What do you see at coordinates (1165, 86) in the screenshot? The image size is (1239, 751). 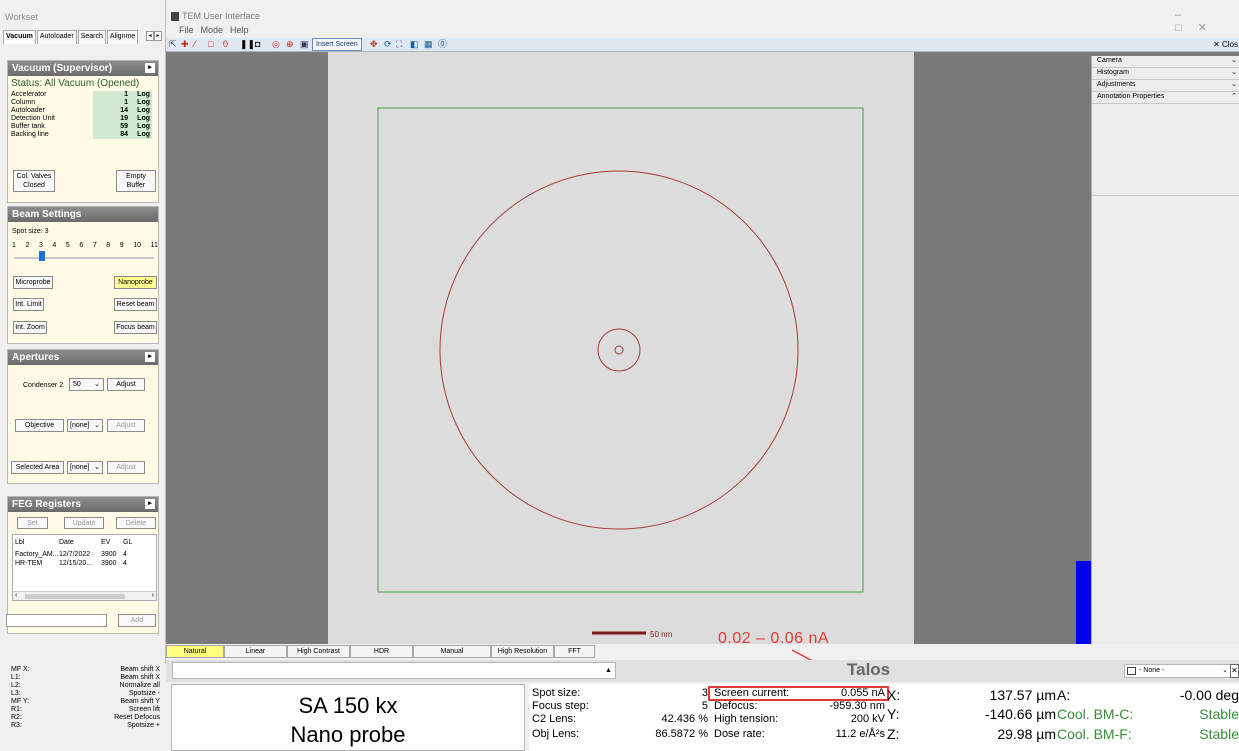 I see `adjustments-section: Adjustments ⌄` at bounding box center [1165, 86].